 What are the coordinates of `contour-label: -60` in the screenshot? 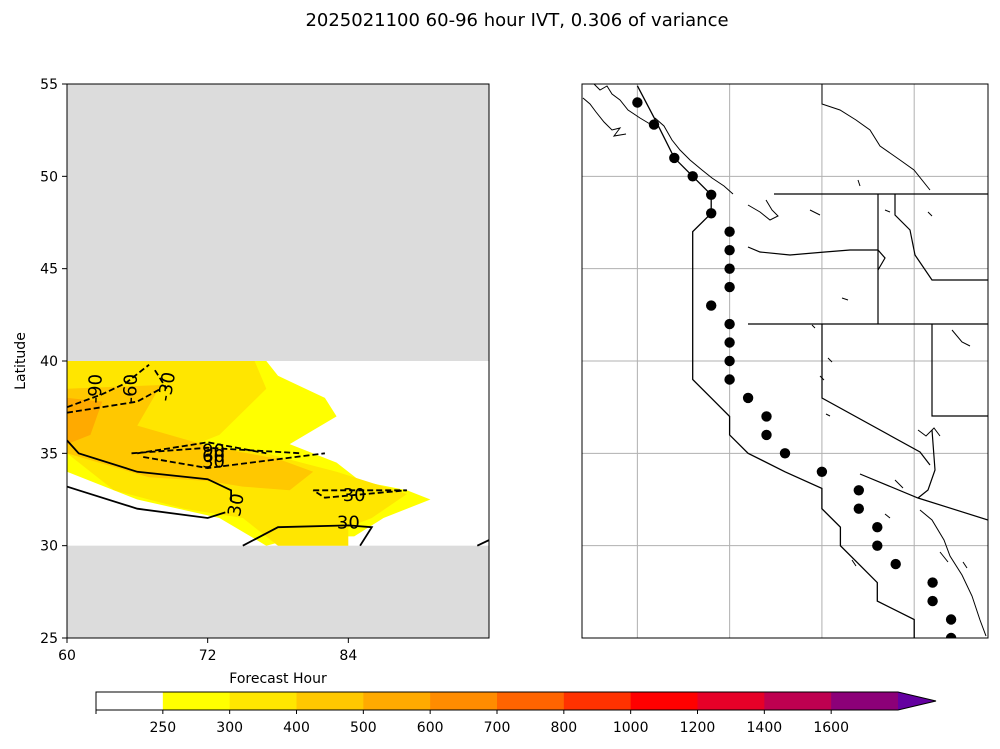 It's located at (131, 389).